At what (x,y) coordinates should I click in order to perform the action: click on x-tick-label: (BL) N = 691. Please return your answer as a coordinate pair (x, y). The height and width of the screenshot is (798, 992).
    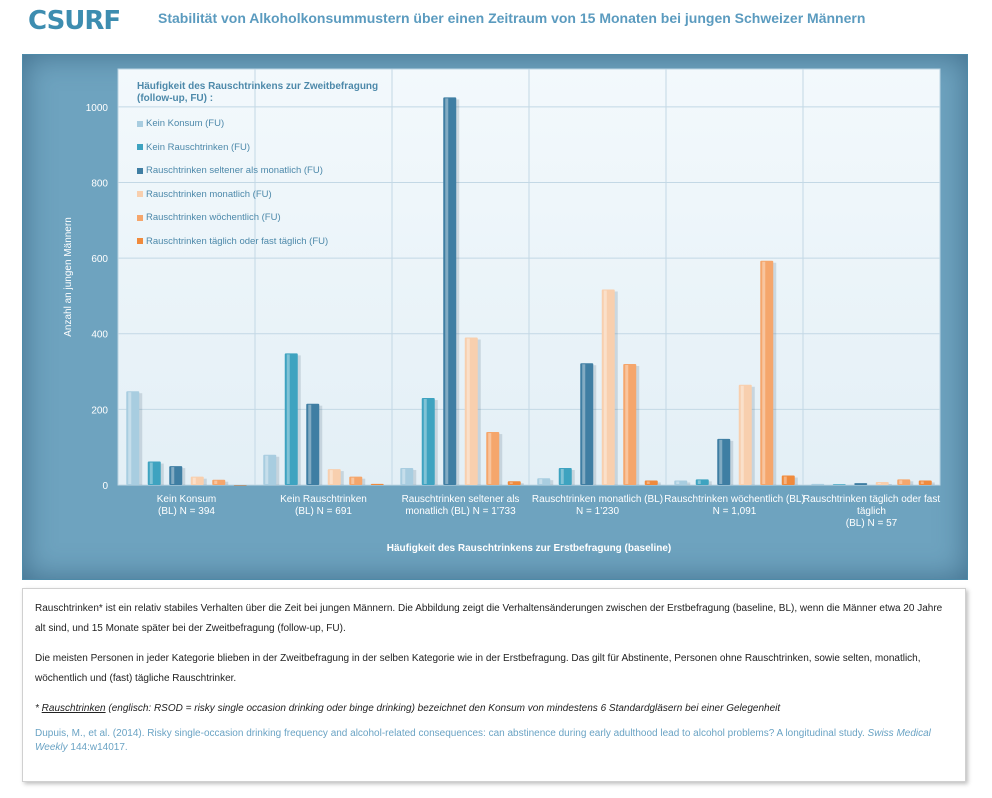
    Looking at the image, I should click on (323, 511).